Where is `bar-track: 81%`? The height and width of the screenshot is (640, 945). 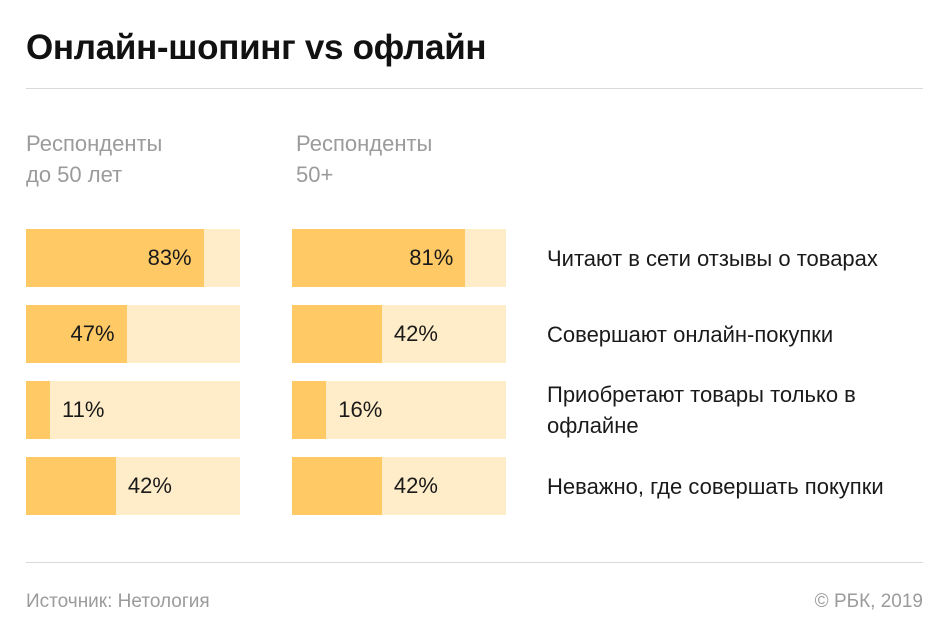
bar-track: 81% is located at coordinates (399, 258).